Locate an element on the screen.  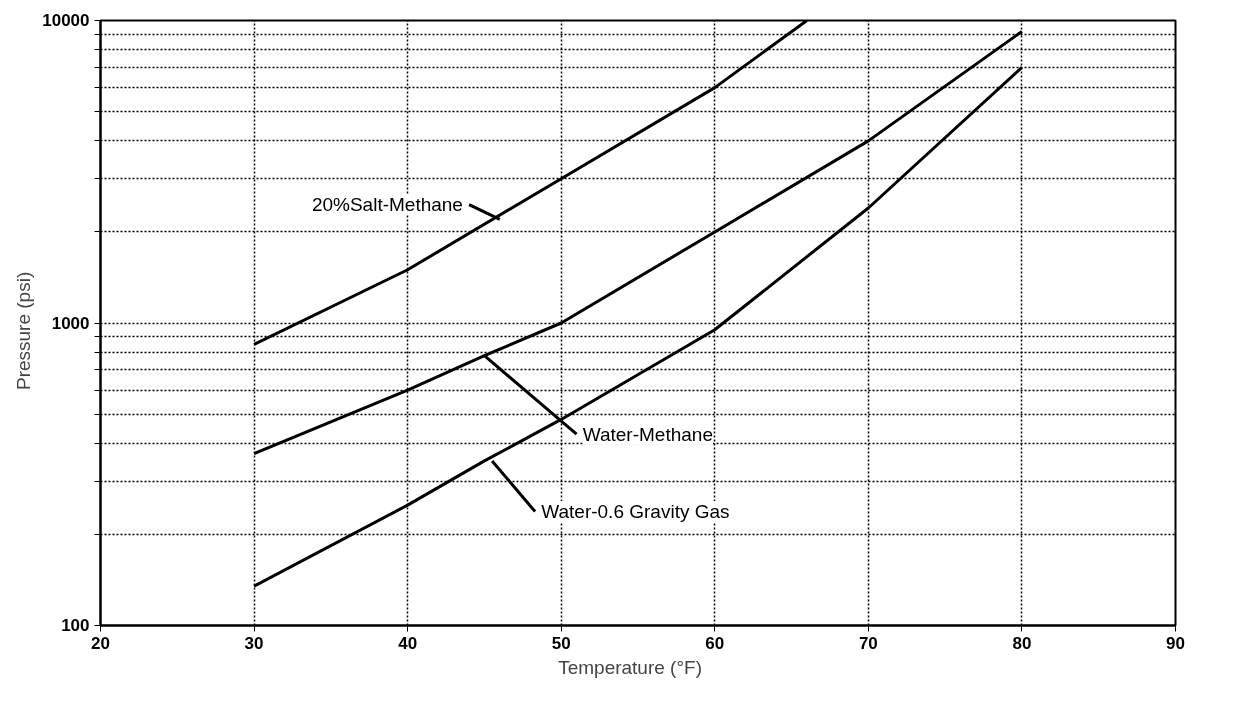
y-tick-label: 1000 is located at coordinates (70, 323).